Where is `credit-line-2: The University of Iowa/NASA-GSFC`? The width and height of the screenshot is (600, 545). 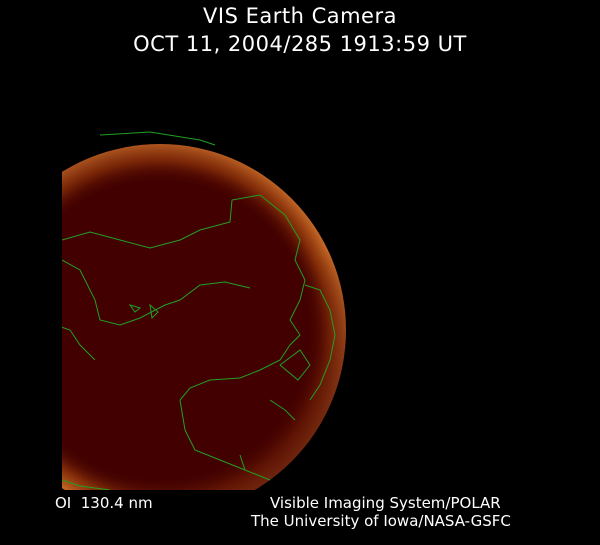
credit-line-2: The University of Iowa/NASA-GSFC is located at coordinates (381, 521).